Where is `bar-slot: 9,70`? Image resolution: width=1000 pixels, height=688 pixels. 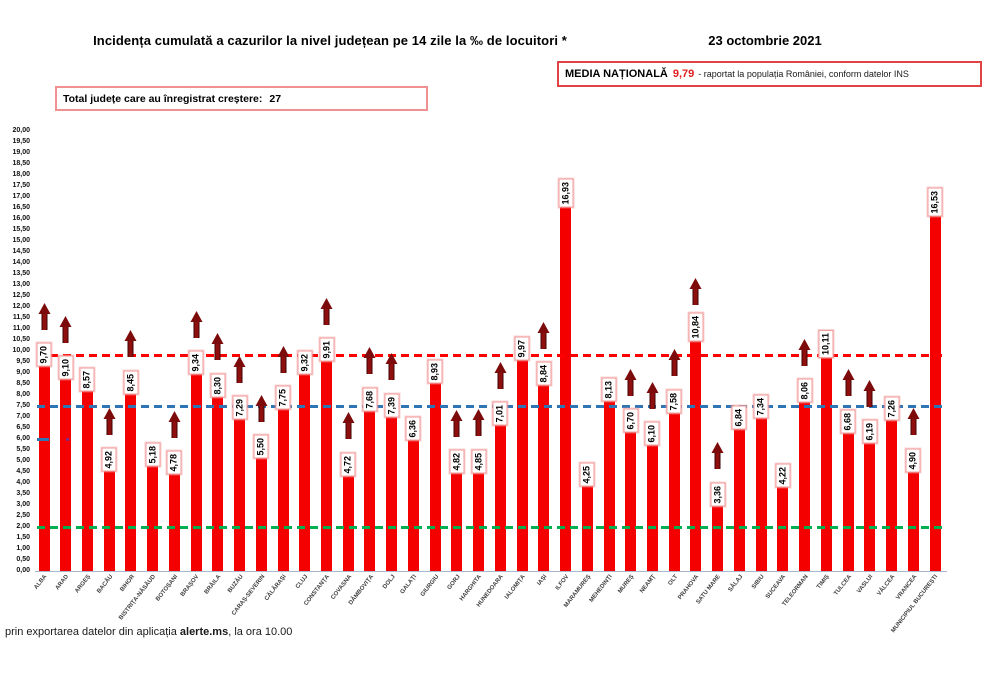
bar-slot: 9,70 is located at coordinates (44, 351).